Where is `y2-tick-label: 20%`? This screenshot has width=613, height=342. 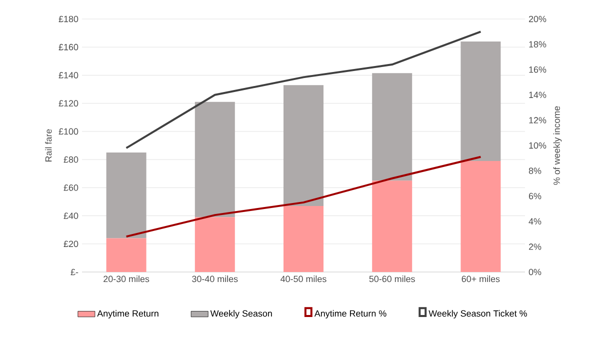 y2-tick-label: 20% is located at coordinates (537, 19).